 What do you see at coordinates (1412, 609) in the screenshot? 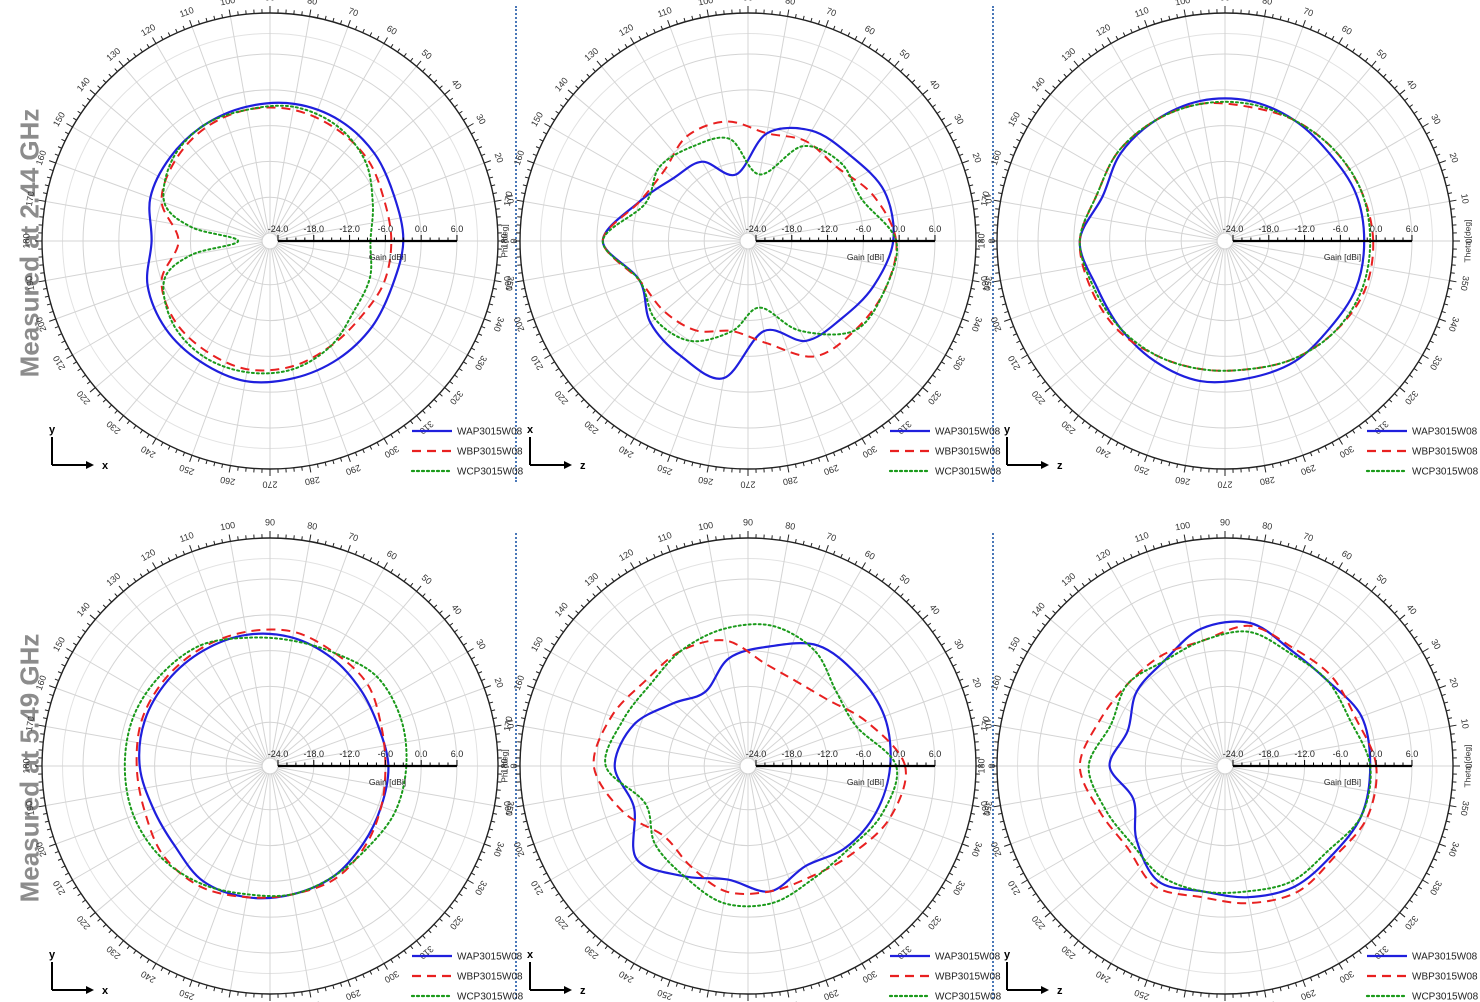
I see `angle-tick-label: 40` at bounding box center [1412, 609].